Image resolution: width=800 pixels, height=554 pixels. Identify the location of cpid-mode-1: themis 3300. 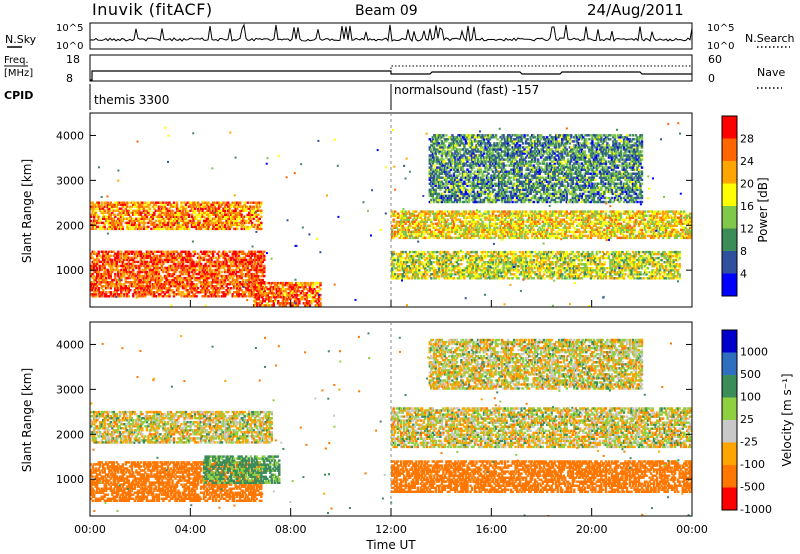
(131, 100).